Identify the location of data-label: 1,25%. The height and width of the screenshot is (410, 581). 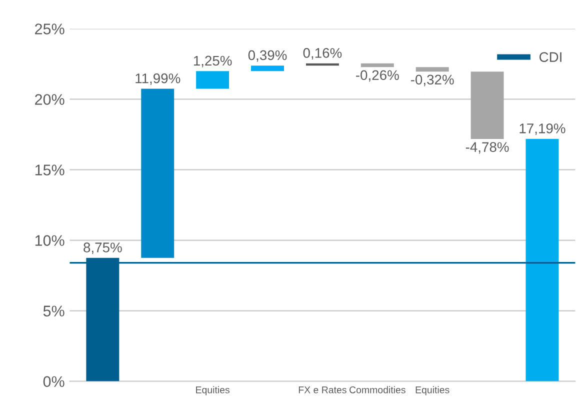
(213, 62).